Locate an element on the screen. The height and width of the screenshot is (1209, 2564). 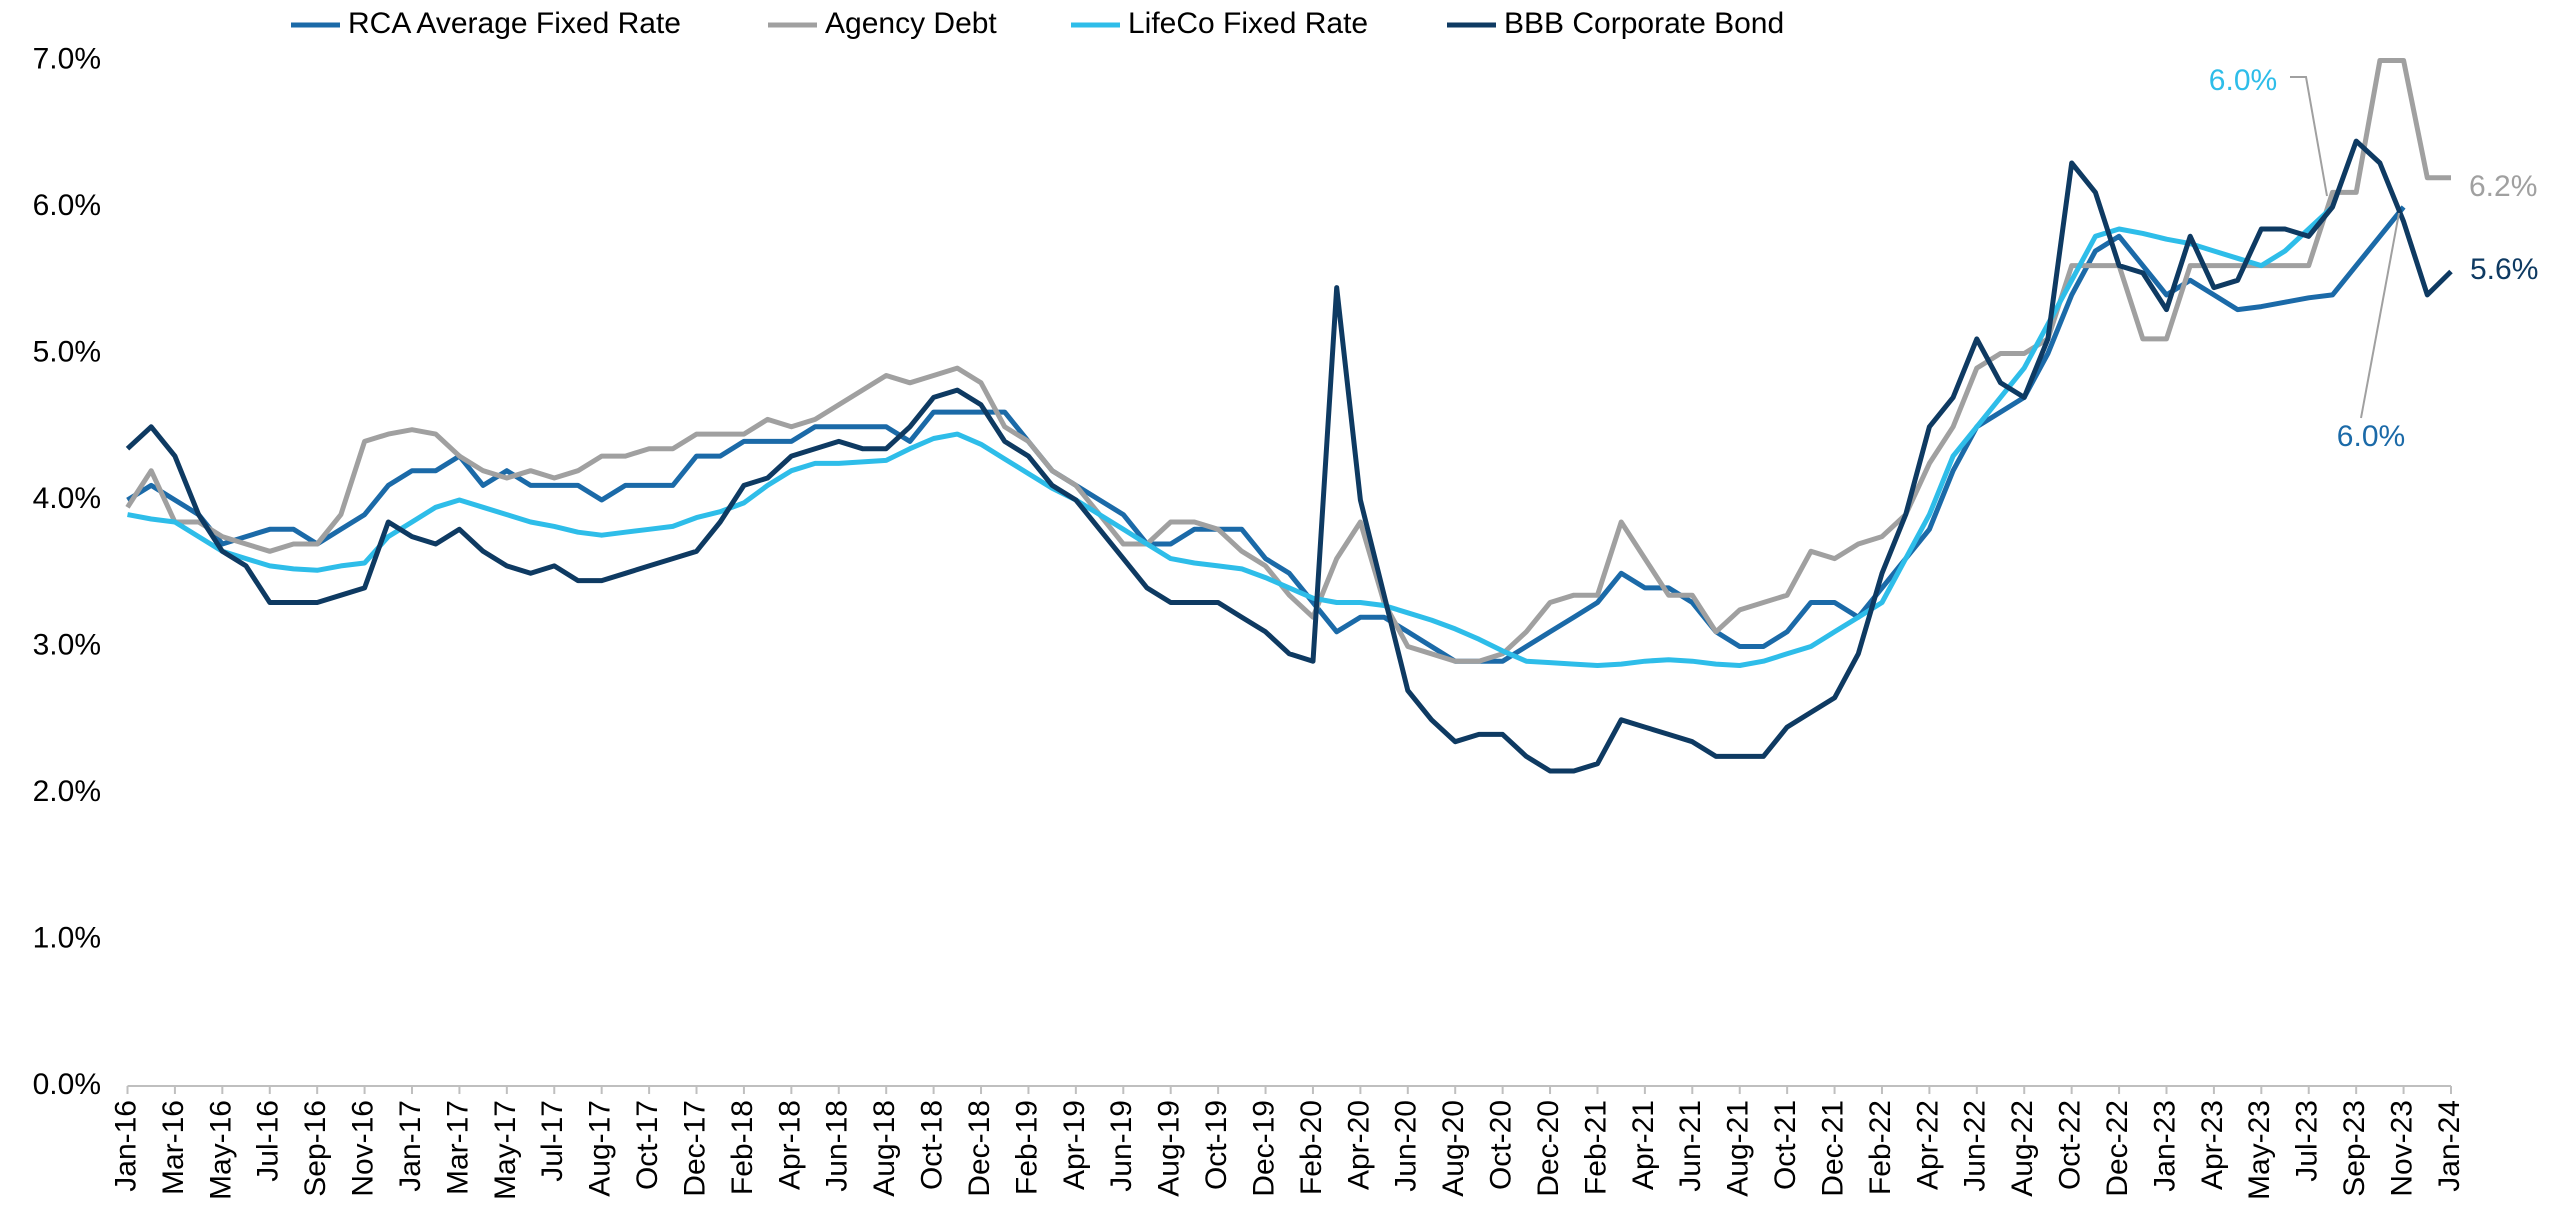
x-tick-label: Apr-21 is located at coordinates (1643, 1145).